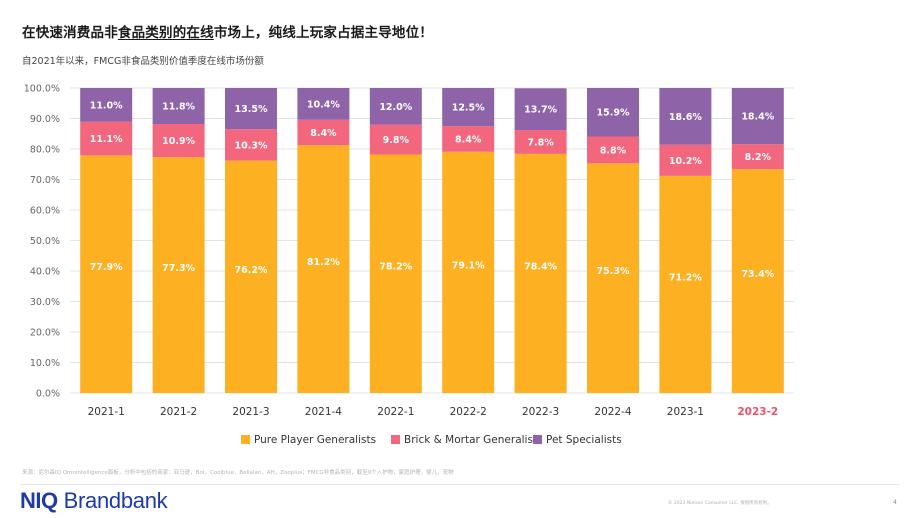  I want to click on brand-name: Brandbank, so click(115, 500).